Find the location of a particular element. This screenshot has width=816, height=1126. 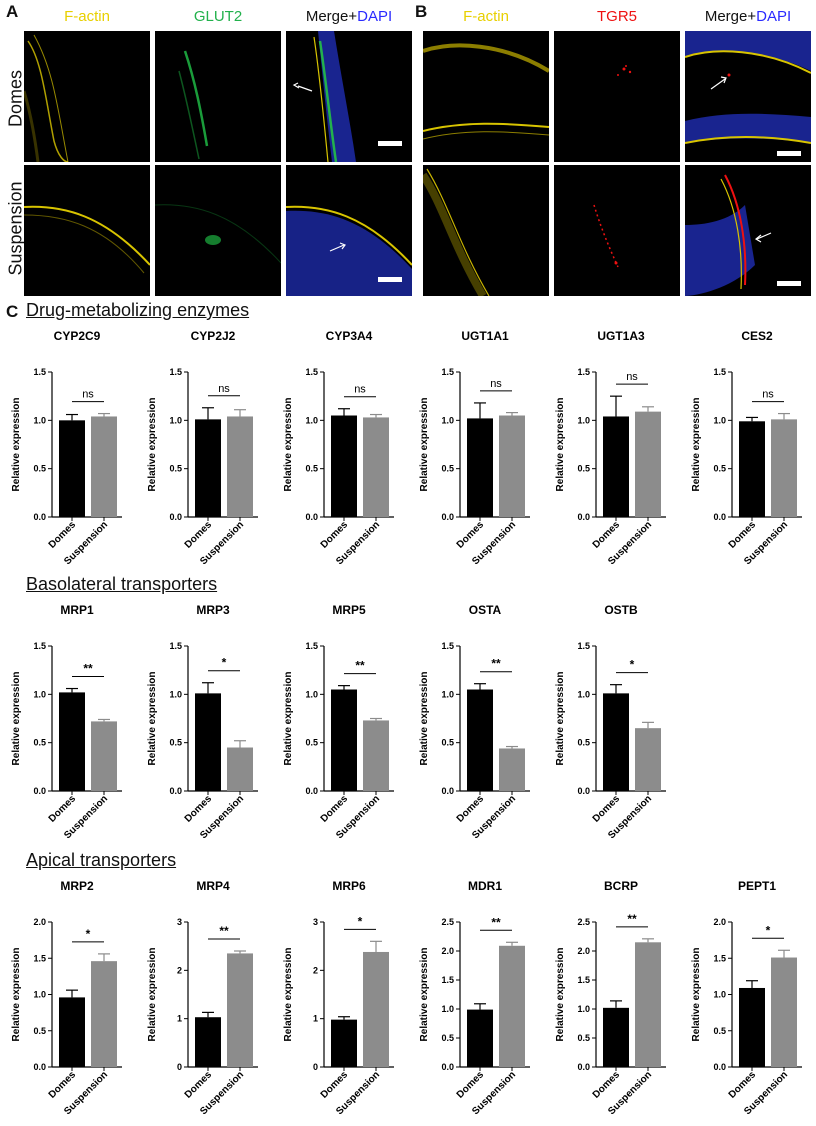

micrograph-a-suspension-glut2 is located at coordinates (218, 230).